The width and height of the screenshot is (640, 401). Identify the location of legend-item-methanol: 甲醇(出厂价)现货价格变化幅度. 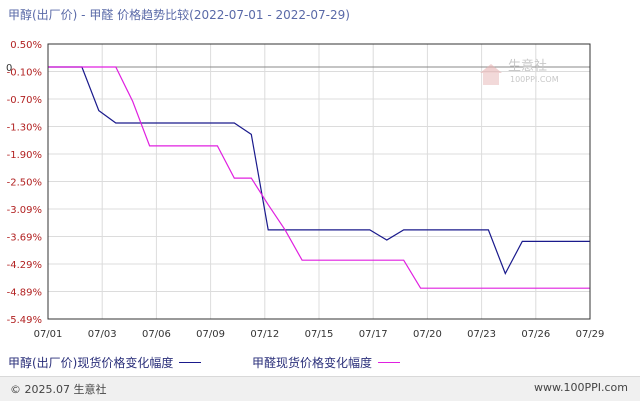
(105, 362).